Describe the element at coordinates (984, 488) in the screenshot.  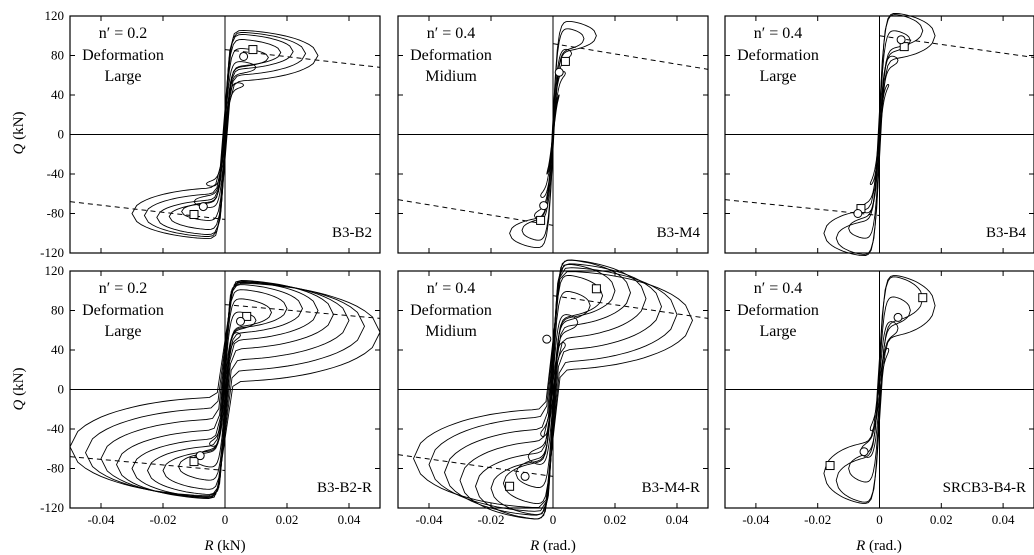
I see `specimen-label: SRCB3-B4-R` at that location.